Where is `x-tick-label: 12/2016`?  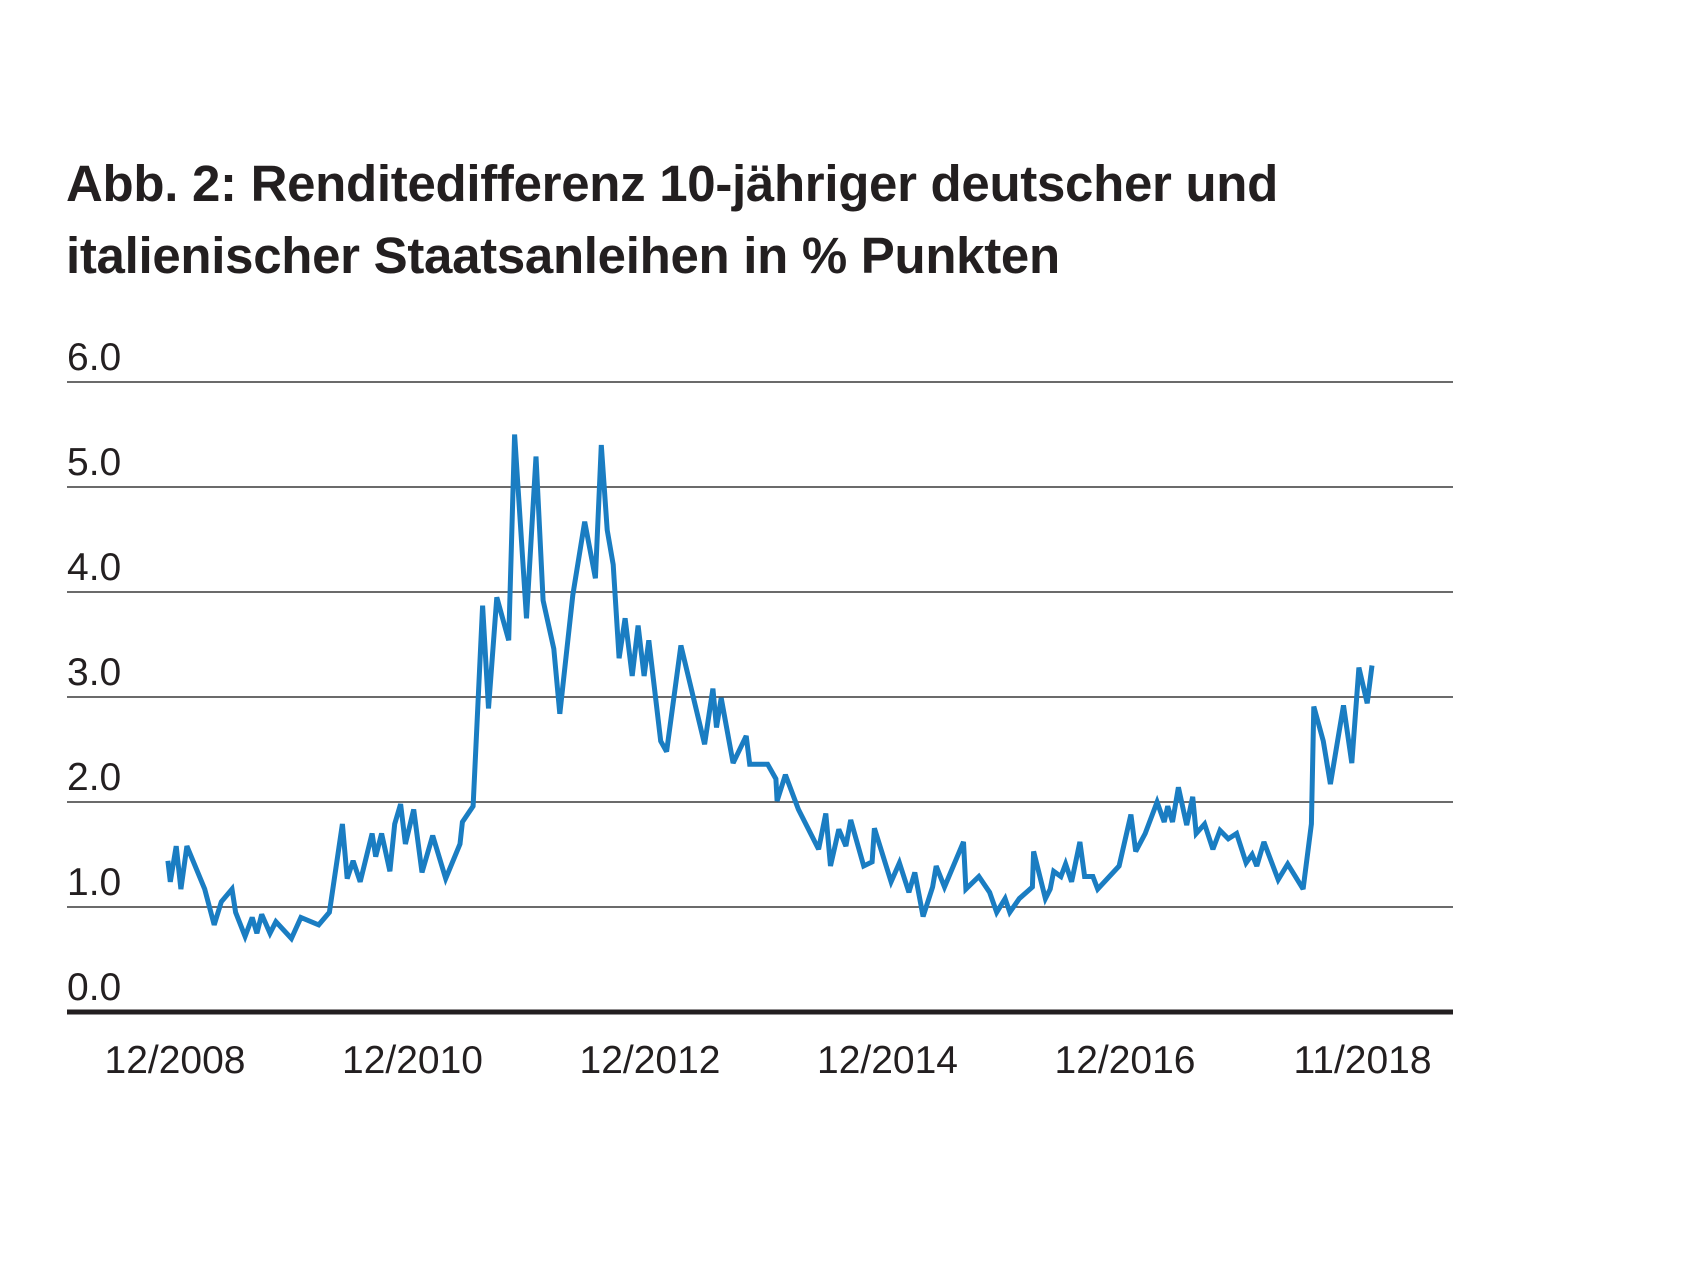
x-tick-label: 12/2016 is located at coordinates (1125, 1060).